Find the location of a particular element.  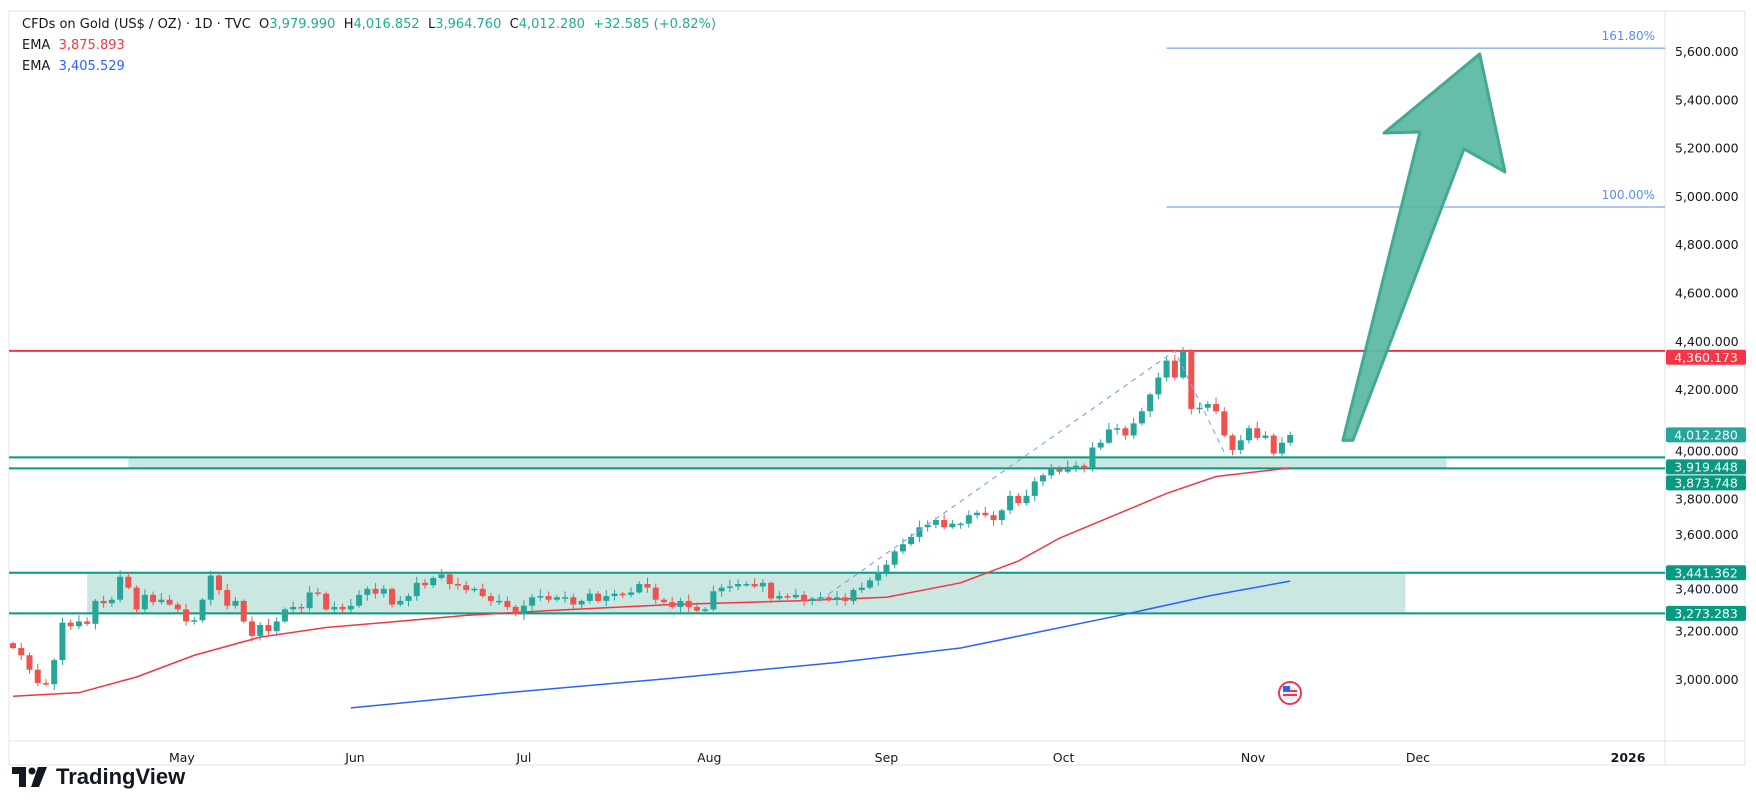

time-axis: May Jun Jul Aug Sep Oct Nov Dec 2026 is located at coordinates (907, 757).